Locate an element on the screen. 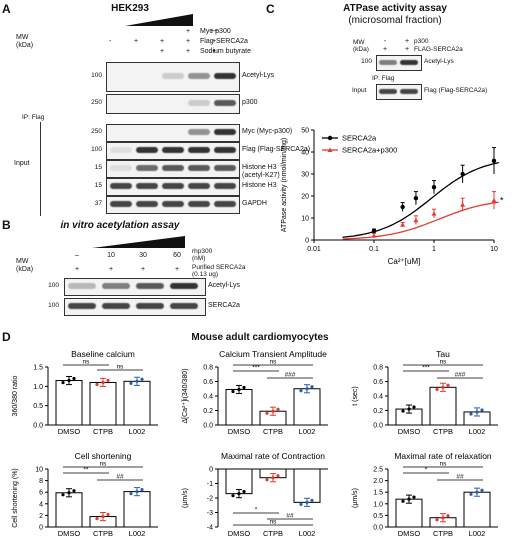  panel-a-letter: A is located at coordinates (6, 9).